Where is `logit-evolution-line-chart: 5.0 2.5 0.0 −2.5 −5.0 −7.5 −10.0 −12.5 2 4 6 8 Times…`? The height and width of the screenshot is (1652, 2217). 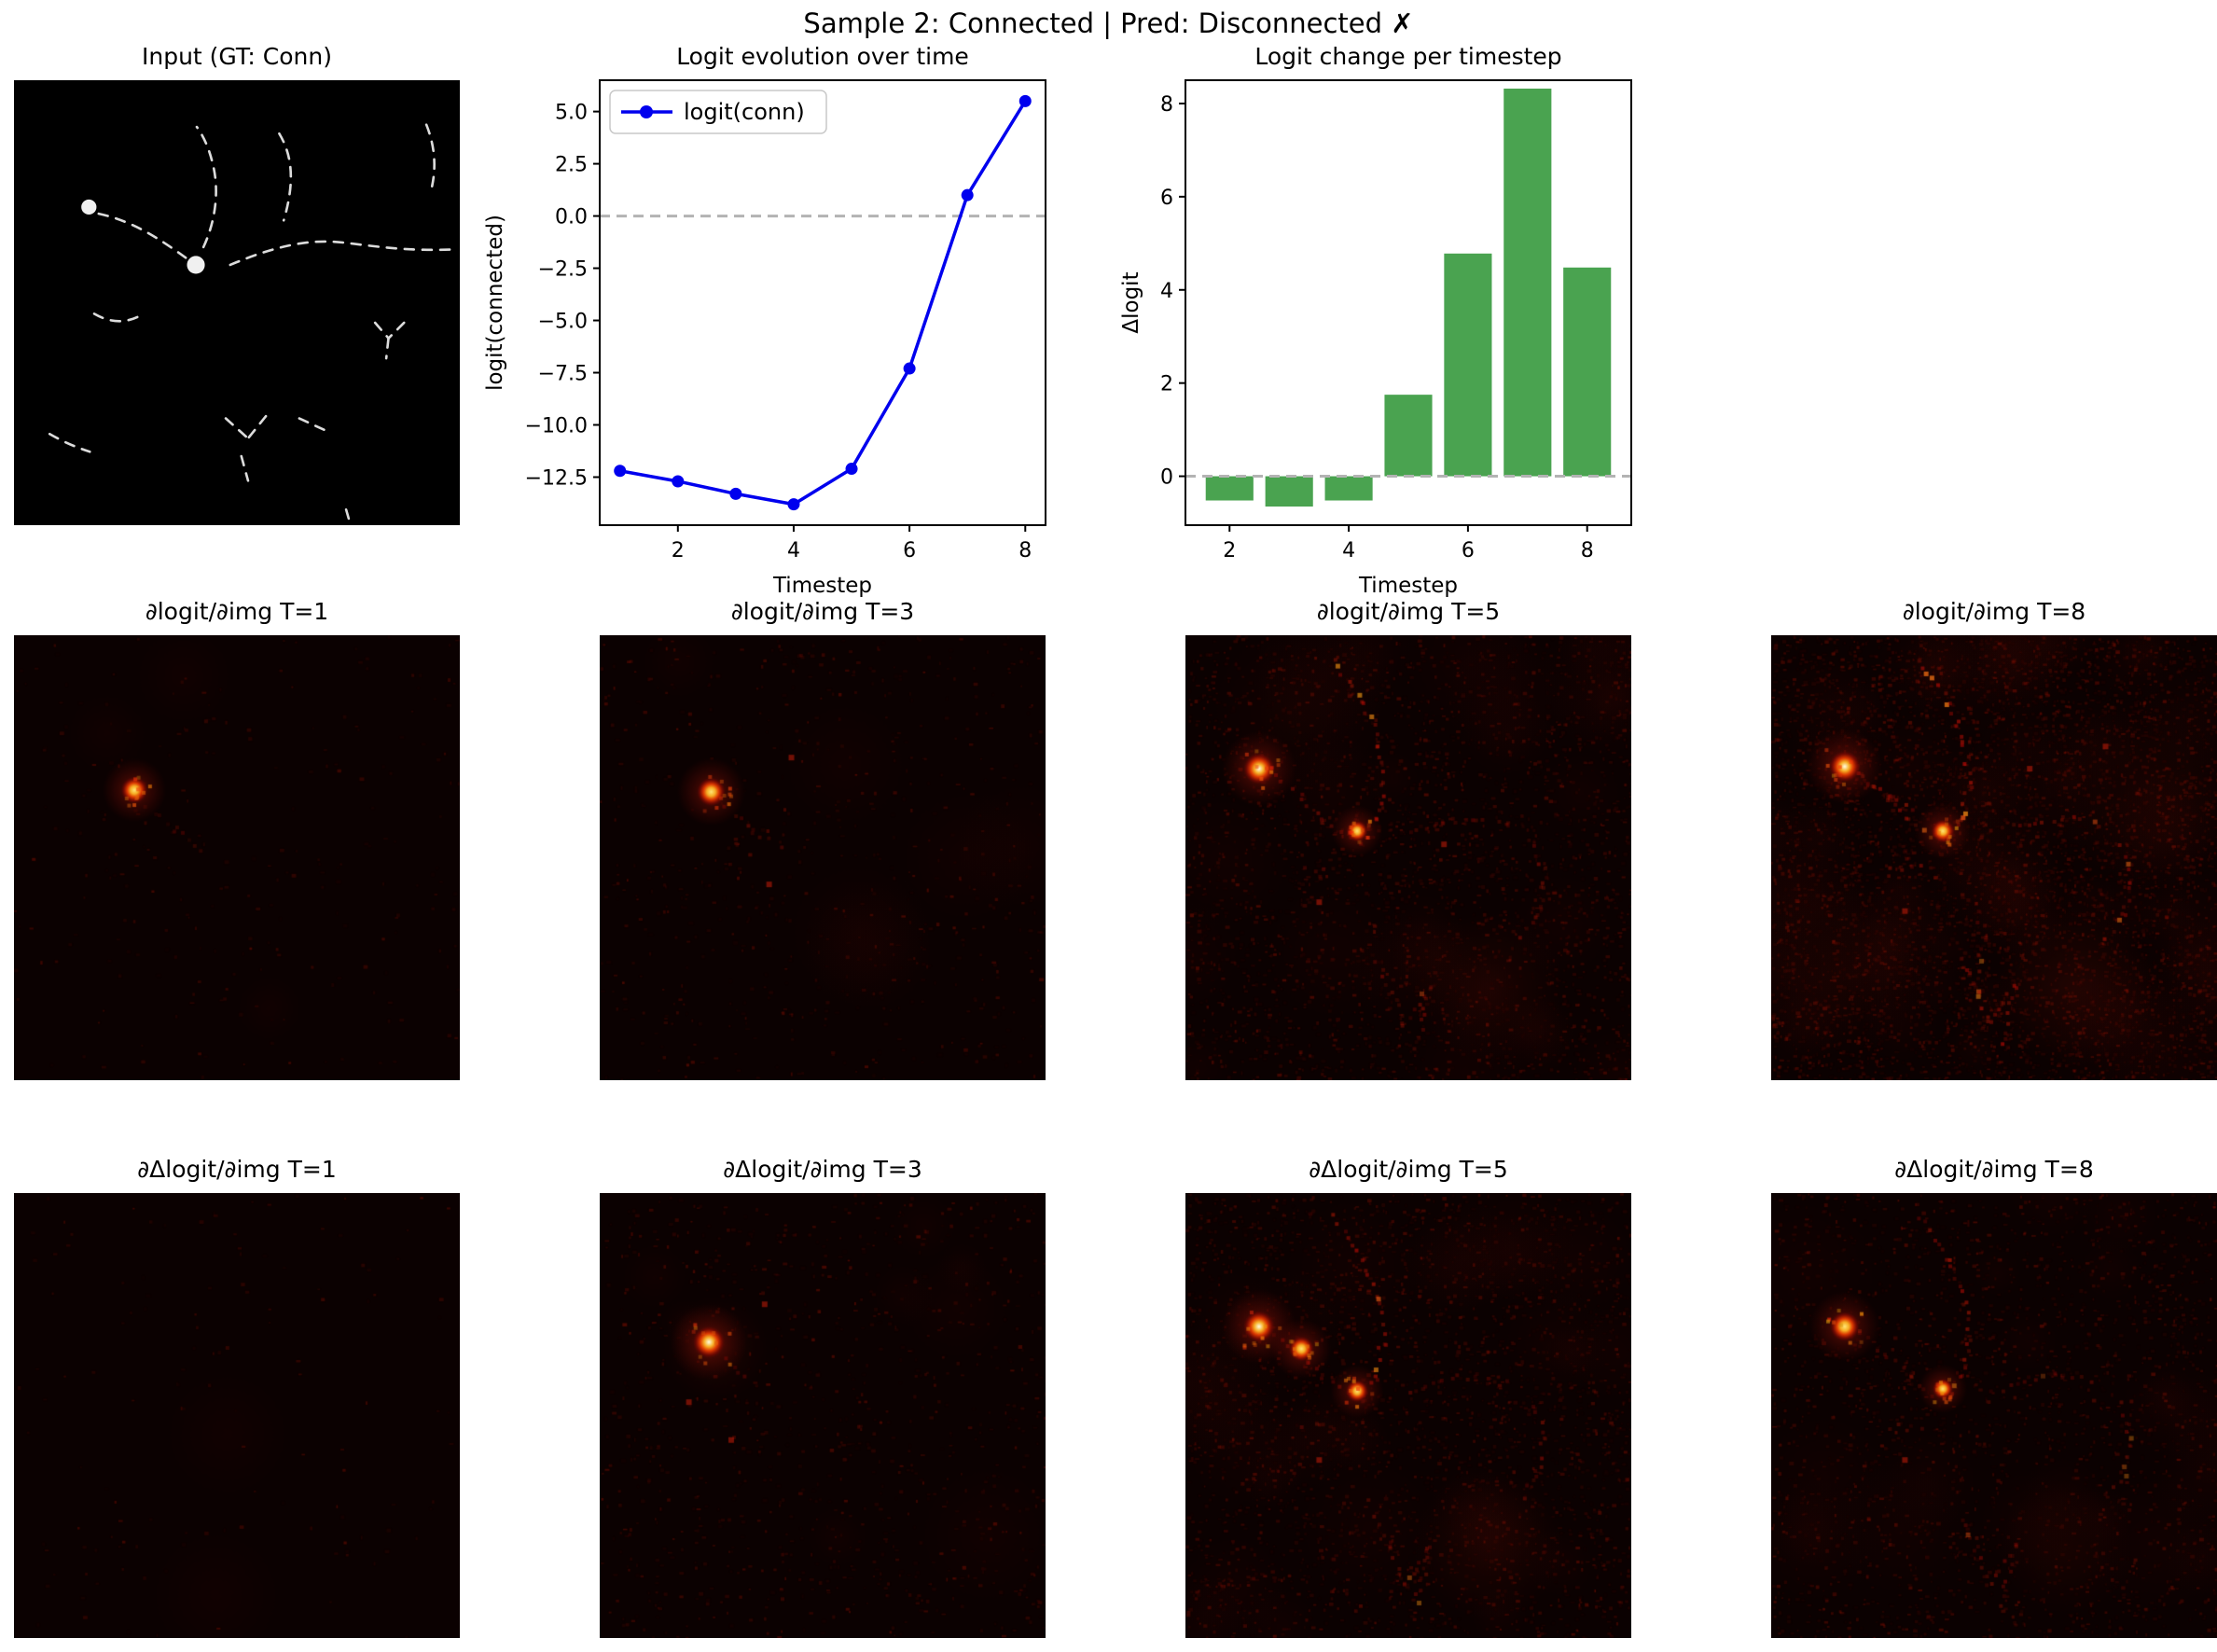
logit-evolution-line-chart: 5.0 2.5 0.0 −2.5 −5.0 −7.5 −10.0 −12.5 2 4 6 8 Times… is located at coordinates (764, 338).